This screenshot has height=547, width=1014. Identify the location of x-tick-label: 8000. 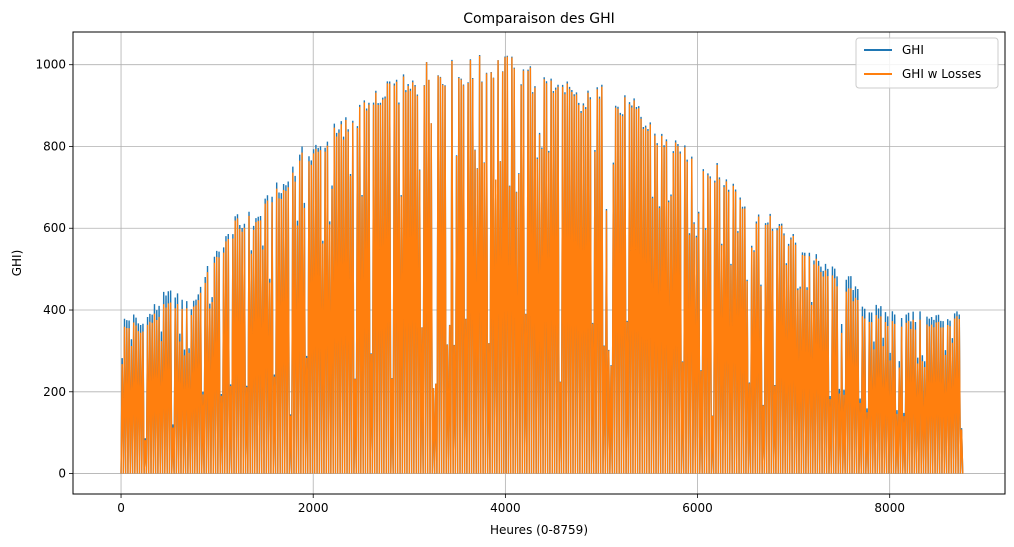
(889, 508).